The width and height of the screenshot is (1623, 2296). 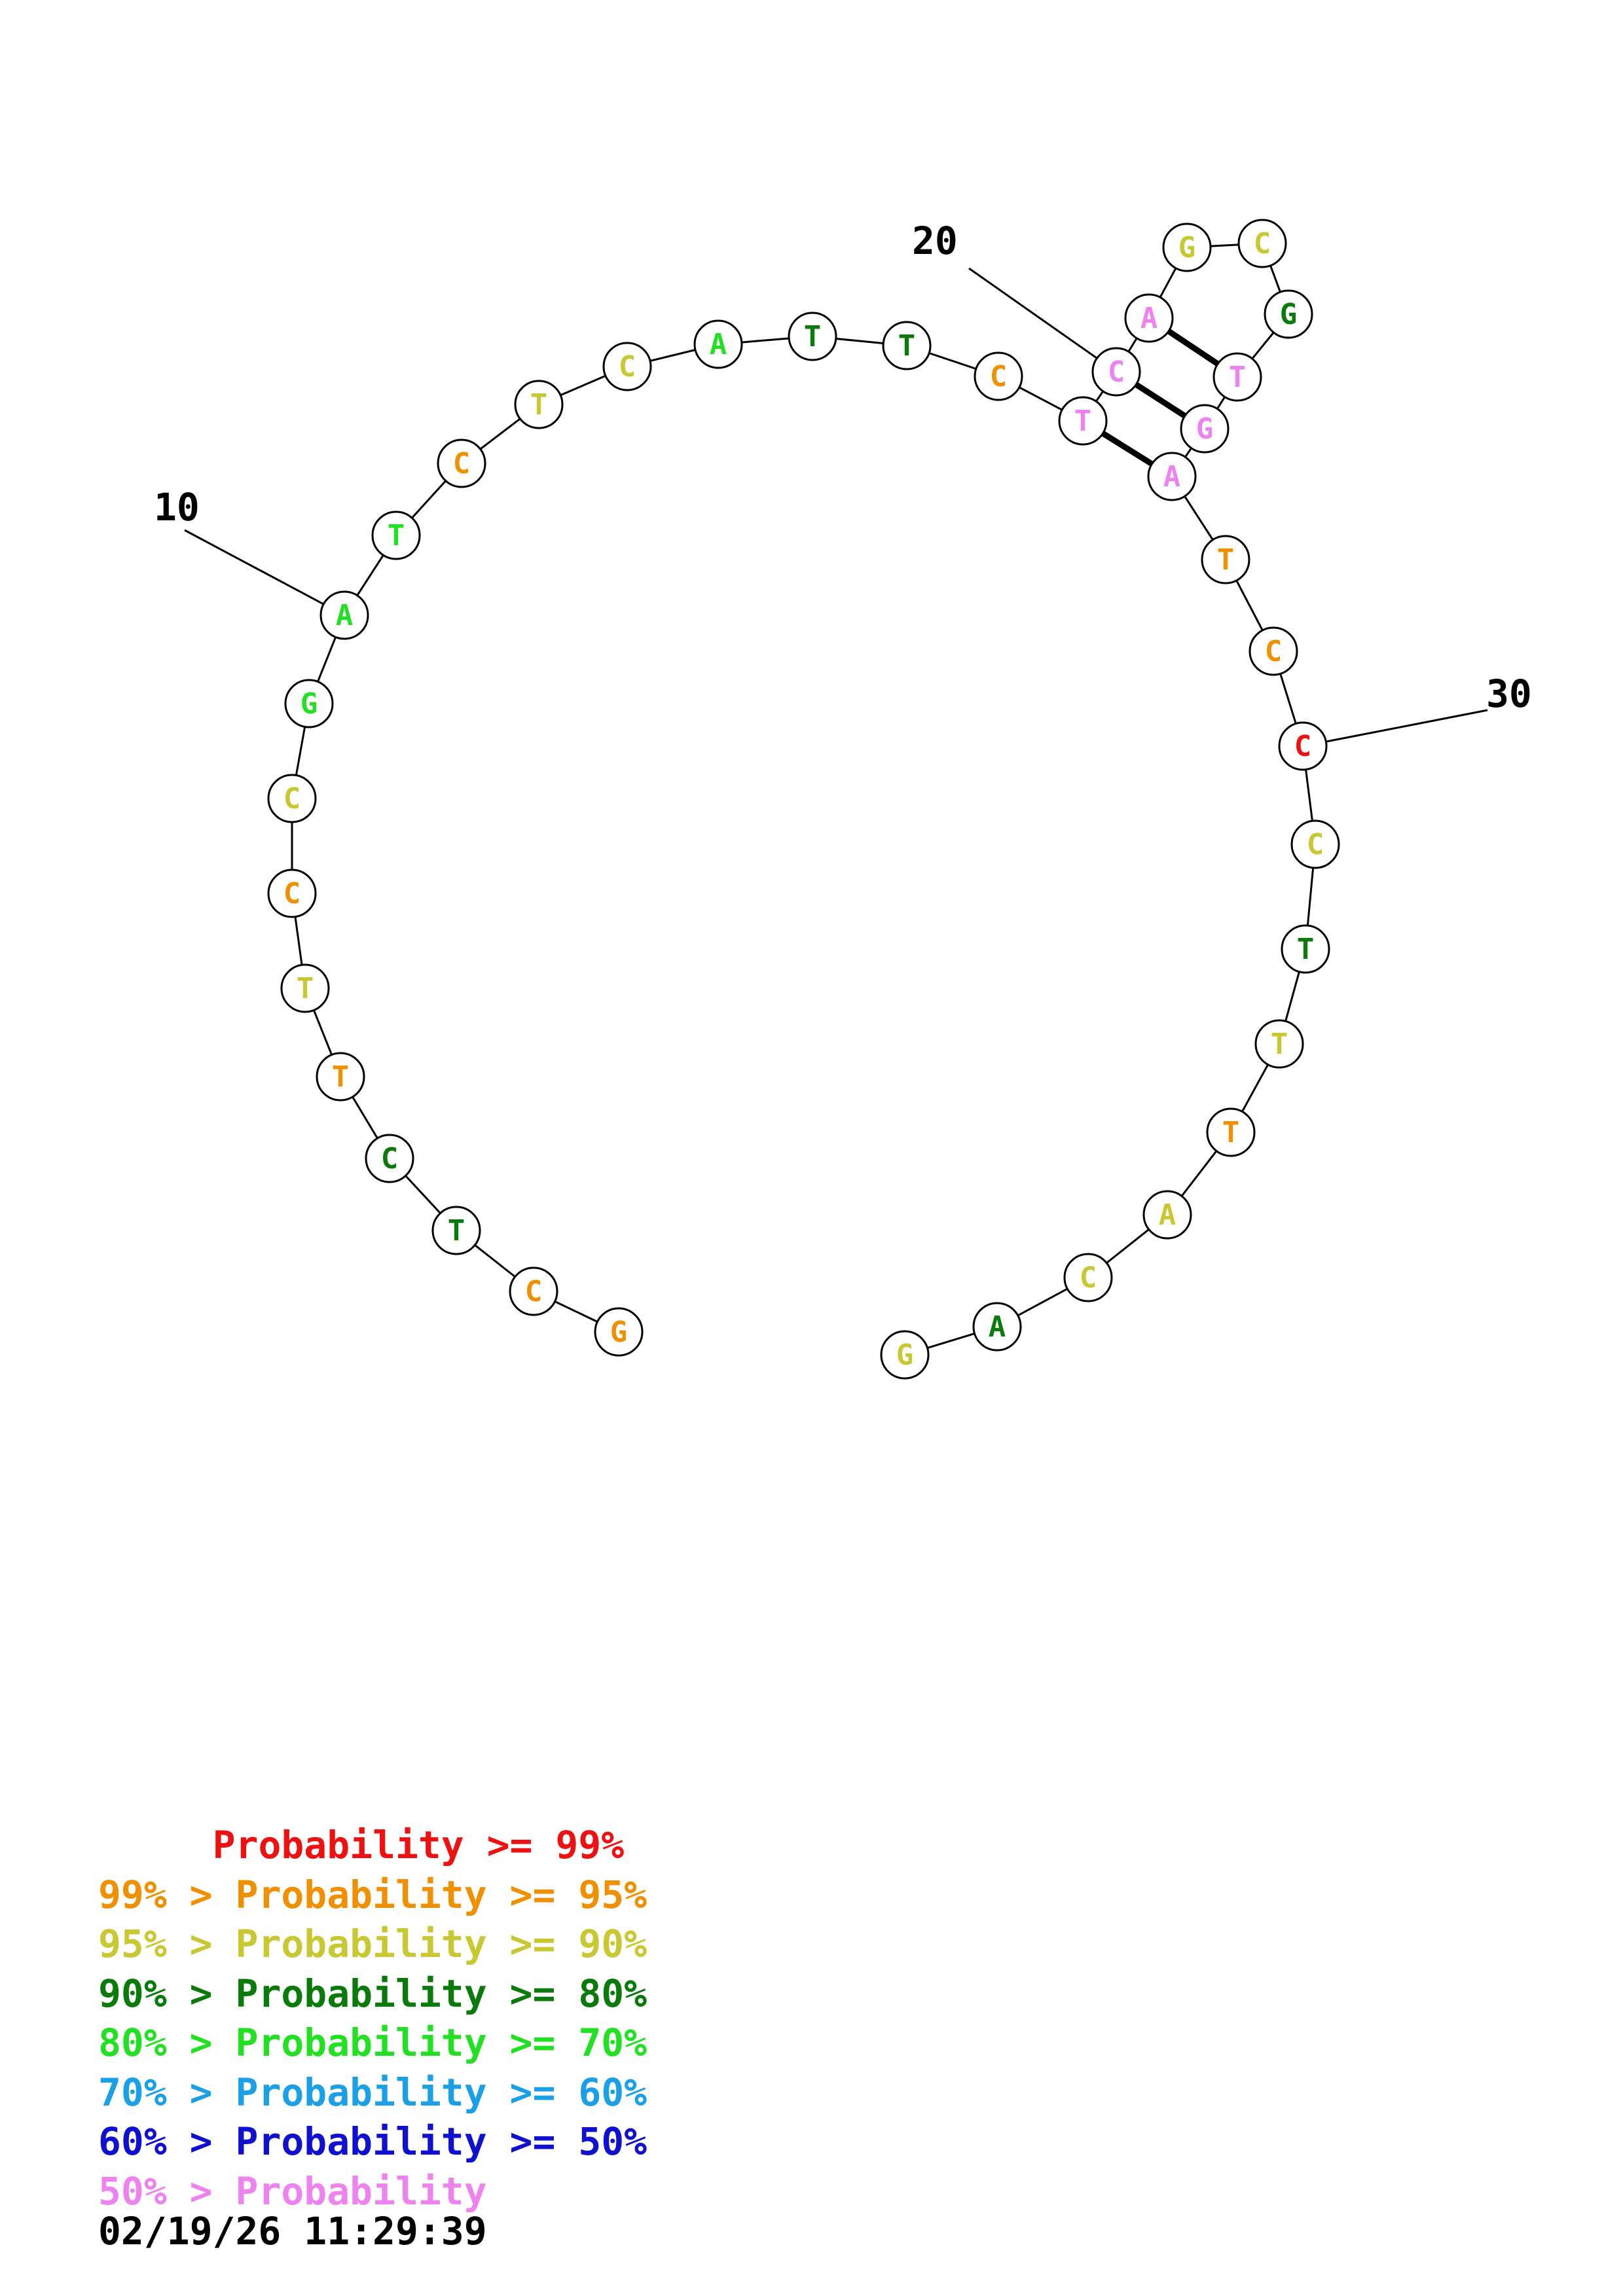 What do you see at coordinates (155, 1944) in the screenshot?
I see `legend-prefix: 95% >` at bounding box center [155, 1944].